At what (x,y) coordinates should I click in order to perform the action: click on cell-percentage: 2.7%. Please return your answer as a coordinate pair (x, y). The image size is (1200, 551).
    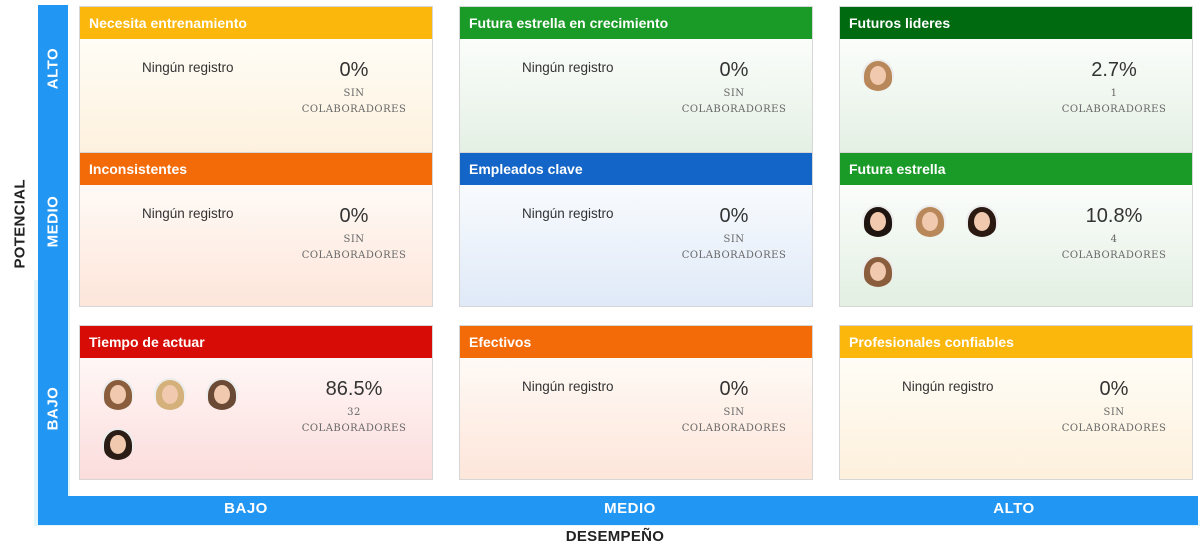
    Looking at the image, I should click on (1114, 70).